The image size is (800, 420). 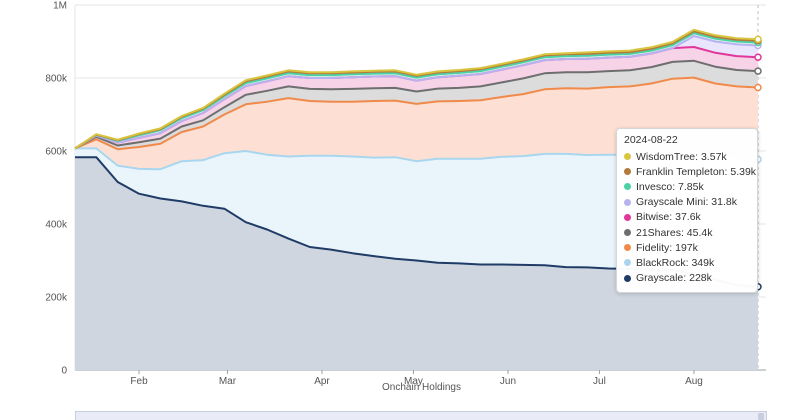 I want to click on tooltip-series-value: 197k, so click(x=686, y=247).